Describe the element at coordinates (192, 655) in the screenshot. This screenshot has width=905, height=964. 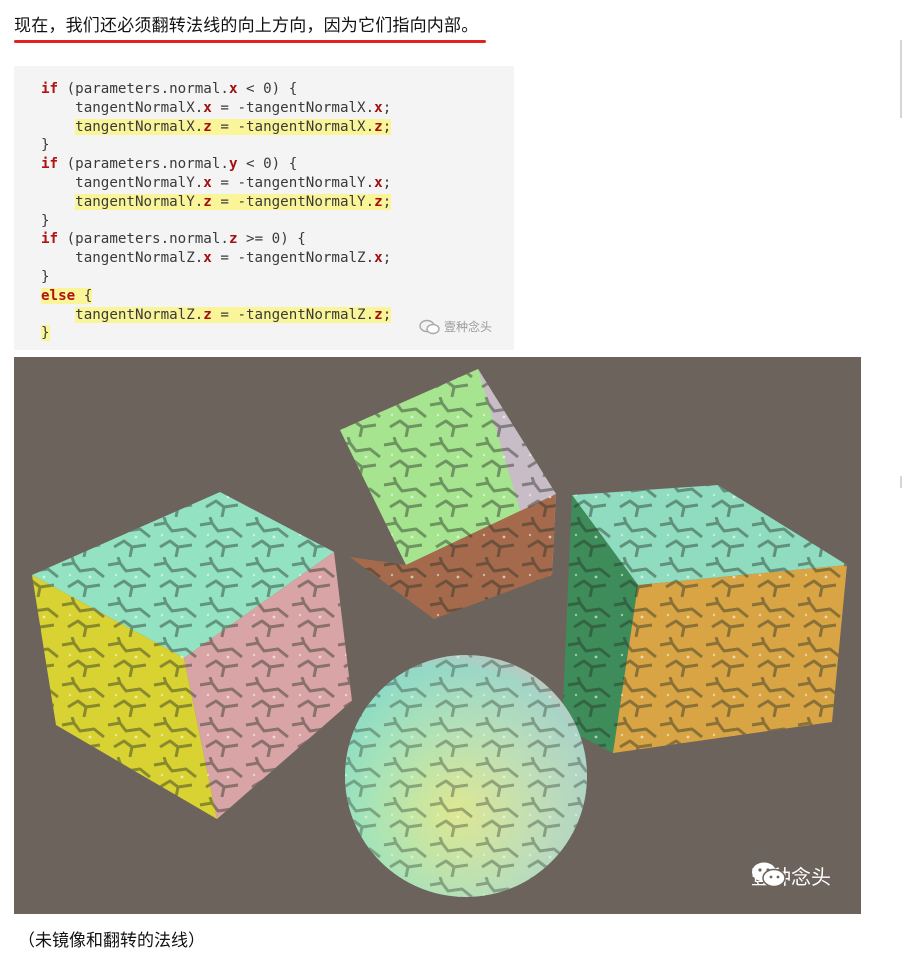
I see `left-cube` at that location.